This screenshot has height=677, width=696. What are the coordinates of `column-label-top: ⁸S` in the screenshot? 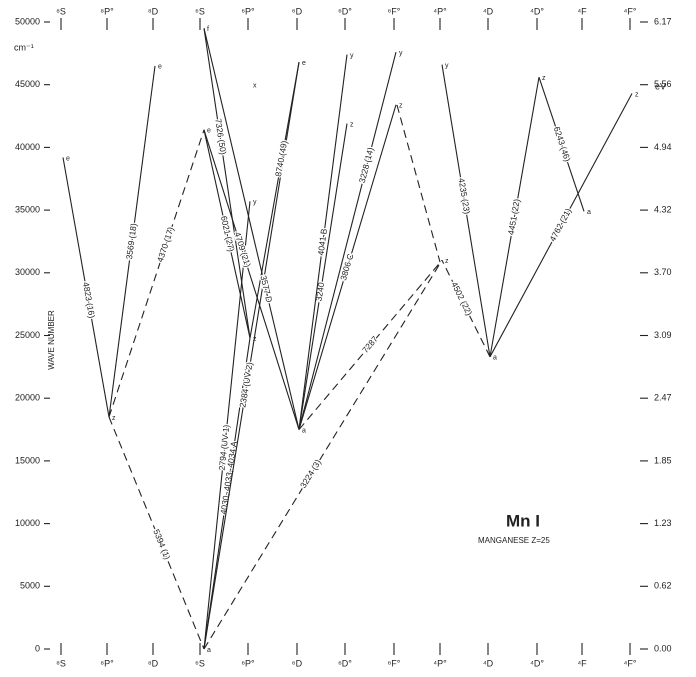 It's located at (61, 11).